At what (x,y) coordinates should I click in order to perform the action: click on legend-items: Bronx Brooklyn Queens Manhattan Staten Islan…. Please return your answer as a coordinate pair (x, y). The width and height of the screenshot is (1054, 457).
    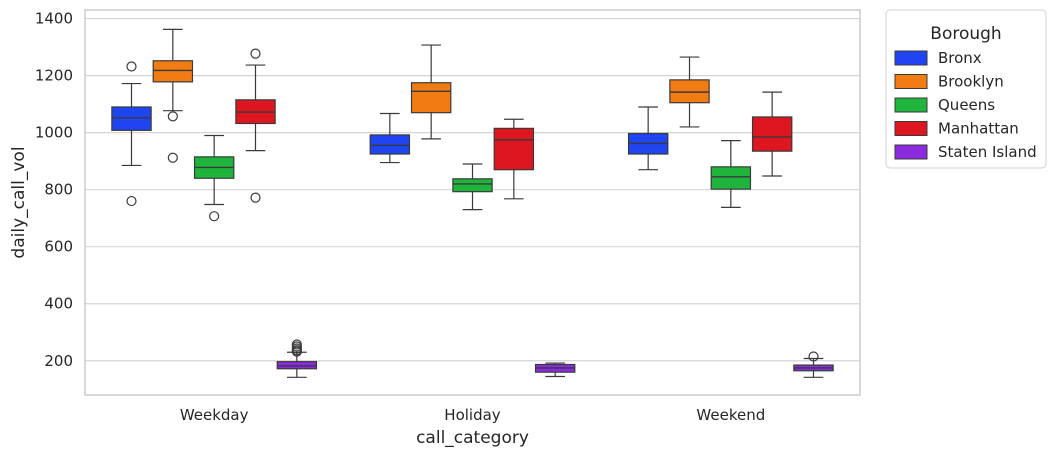
    Looking at the image, I should click on (965, 105).